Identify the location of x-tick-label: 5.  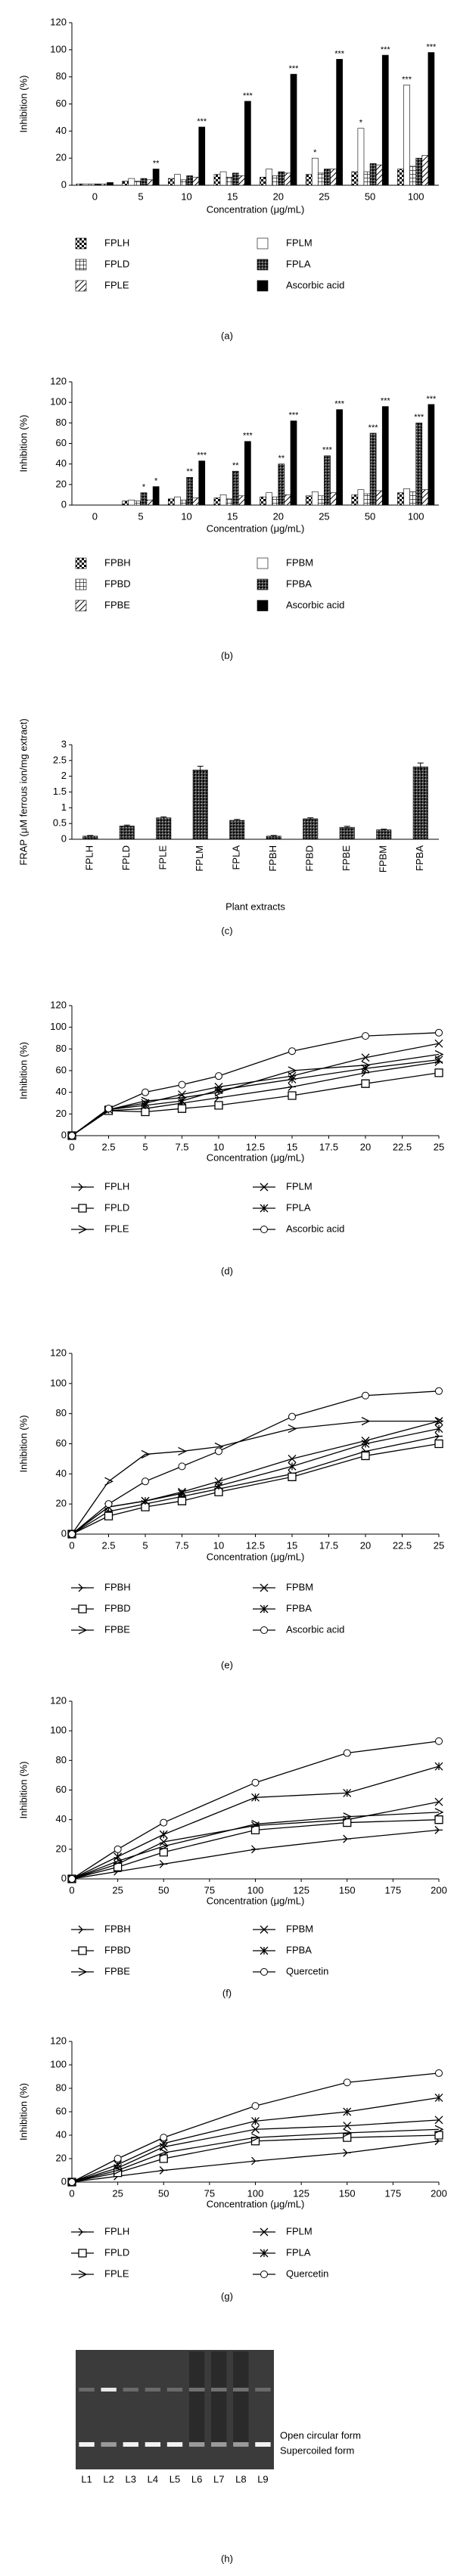
(141, 196).